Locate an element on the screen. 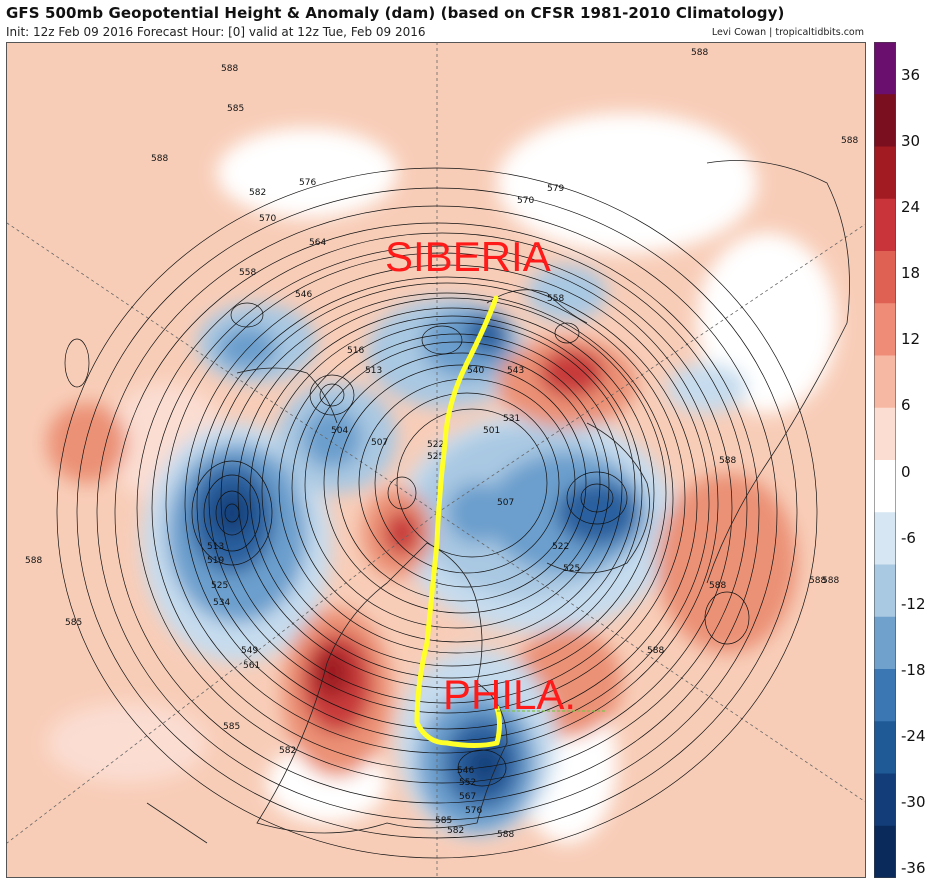 Image resolution: width=932 pixels, height=878 pixels. contour-label: 543 is located at coordinates (515, 371).